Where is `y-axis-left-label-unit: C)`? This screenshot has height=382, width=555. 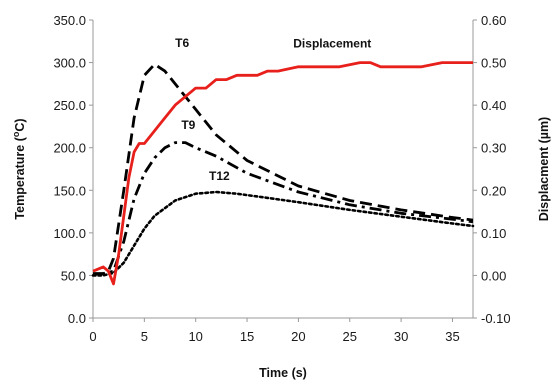 y-axis-left-label-unit: C) is located at coordinates (20, 124).